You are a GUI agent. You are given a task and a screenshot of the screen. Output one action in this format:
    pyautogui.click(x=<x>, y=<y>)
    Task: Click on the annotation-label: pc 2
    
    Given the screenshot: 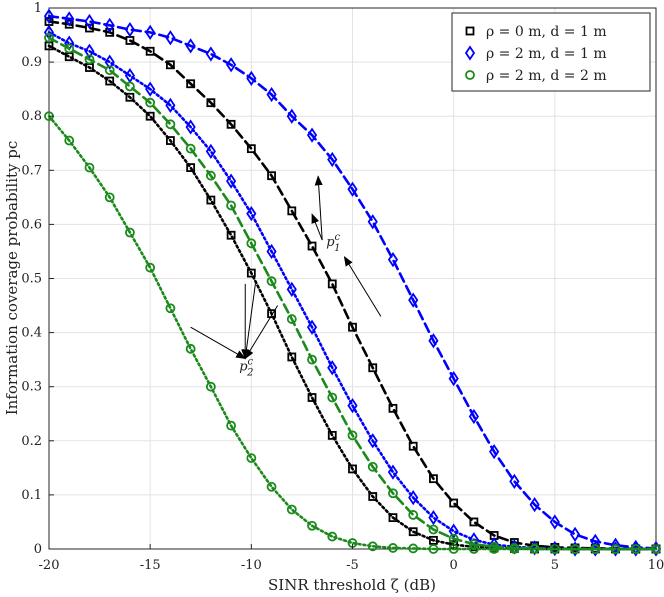 What is the action you would take?
    pyautogui.click(x=246, y=367)
    